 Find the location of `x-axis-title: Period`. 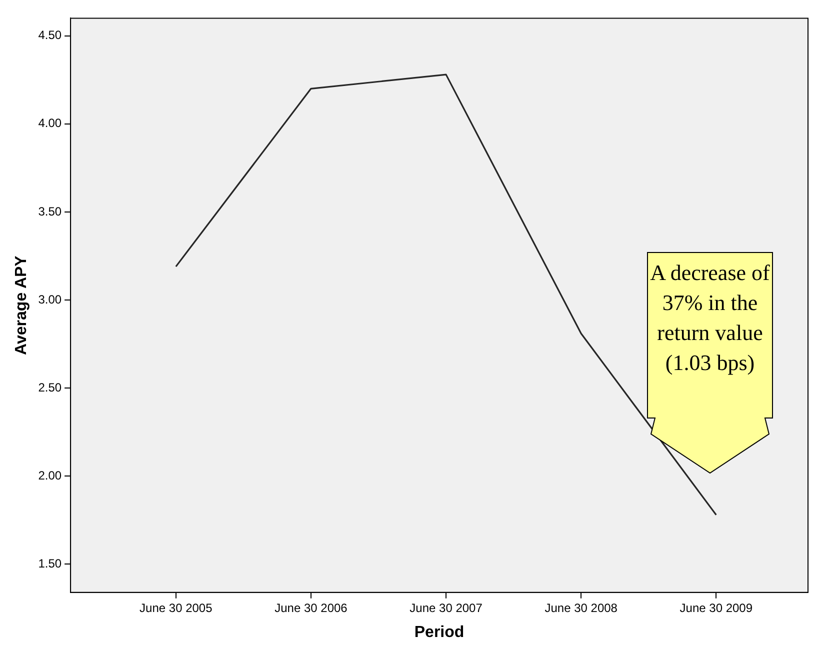

x-axis-title: Period is located at coordinates (439, 632).